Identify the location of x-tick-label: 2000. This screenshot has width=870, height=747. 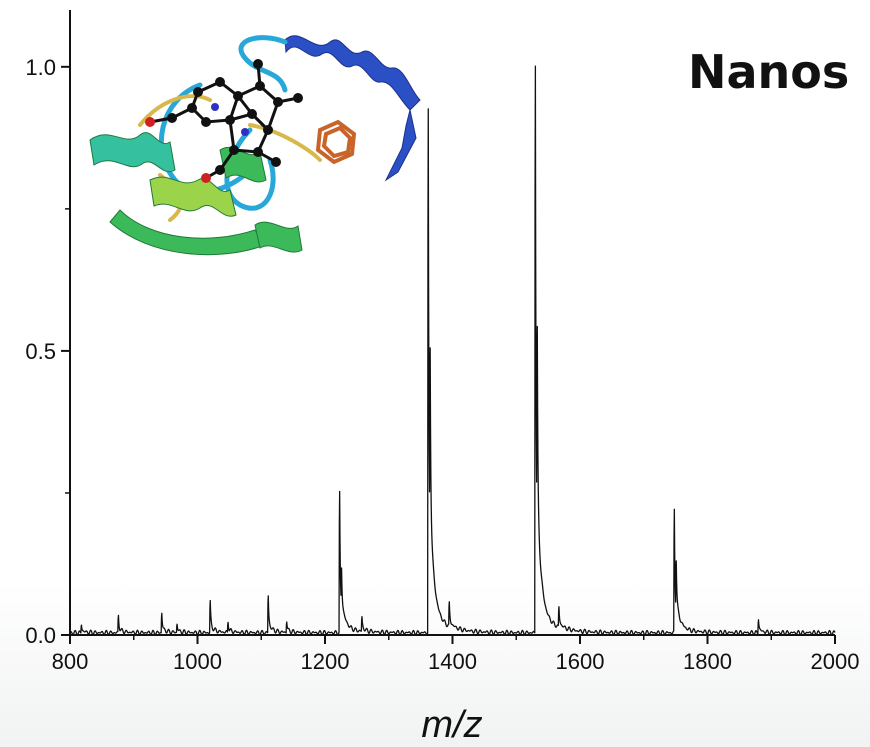
(835, 661).